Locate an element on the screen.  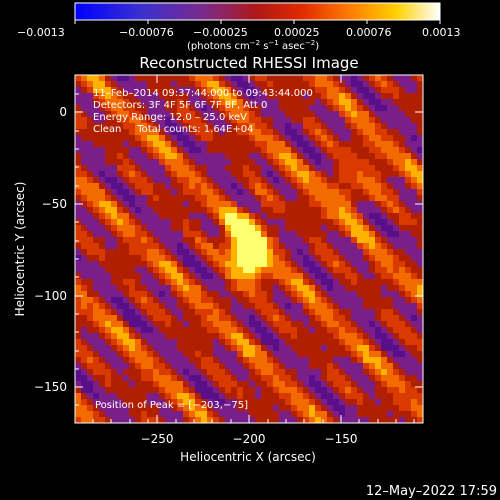
x-tick-label: −250 is located at coordinates (157, 439).